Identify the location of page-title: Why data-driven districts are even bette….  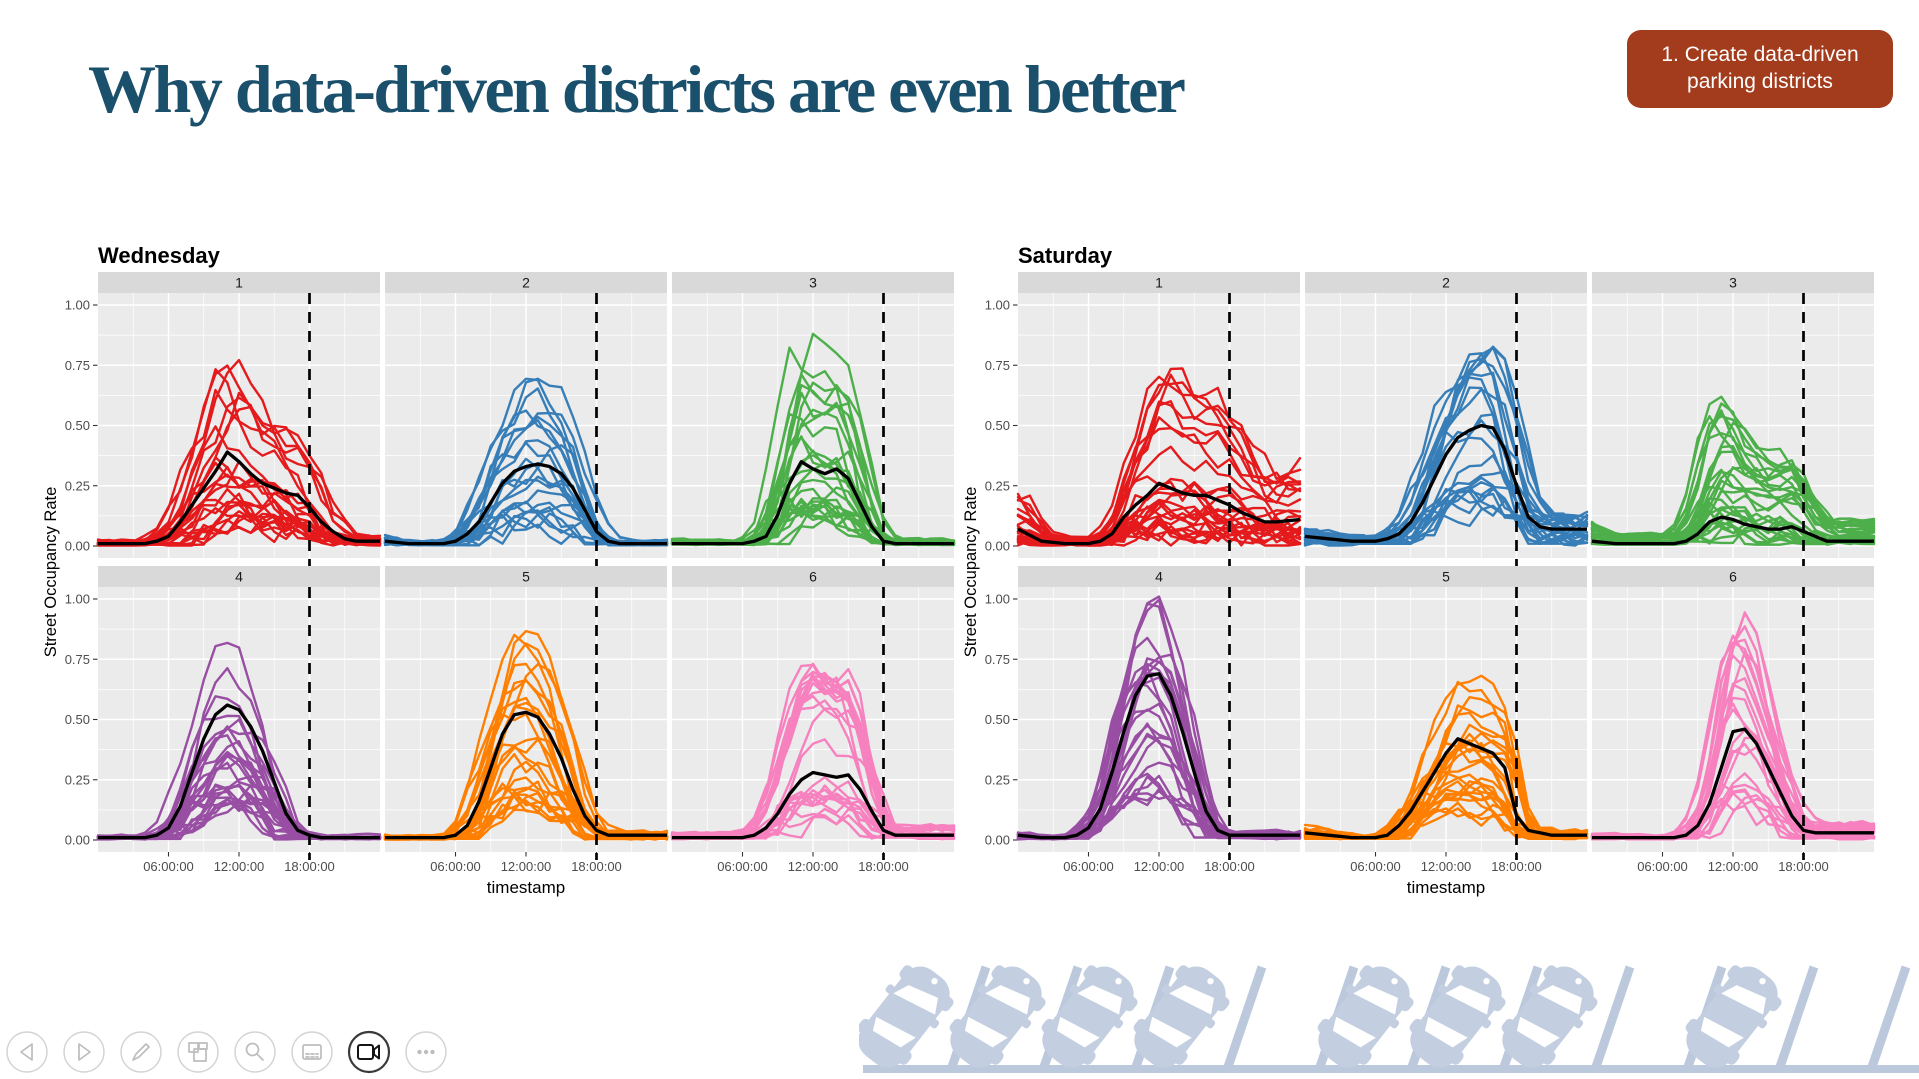
(637, 89).